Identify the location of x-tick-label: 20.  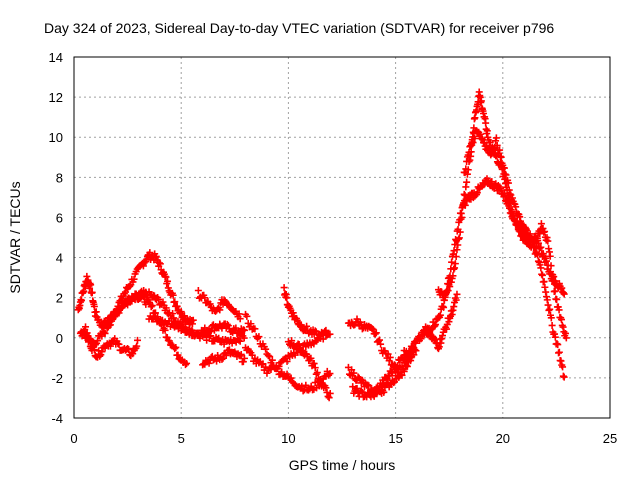
(503, 438).